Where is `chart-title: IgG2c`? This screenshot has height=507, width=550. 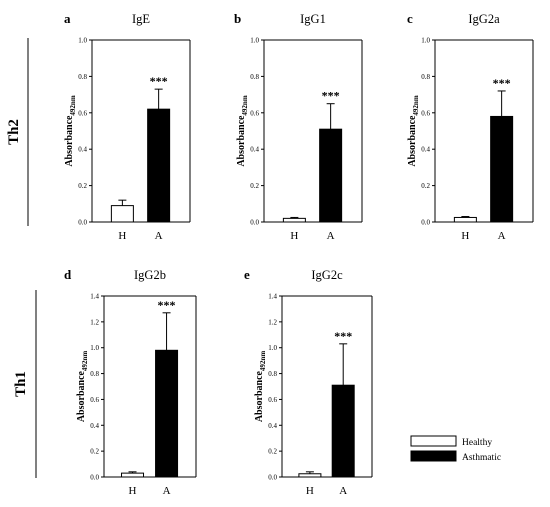 chart-title: IgG2c is located at coordinates (327, 275).